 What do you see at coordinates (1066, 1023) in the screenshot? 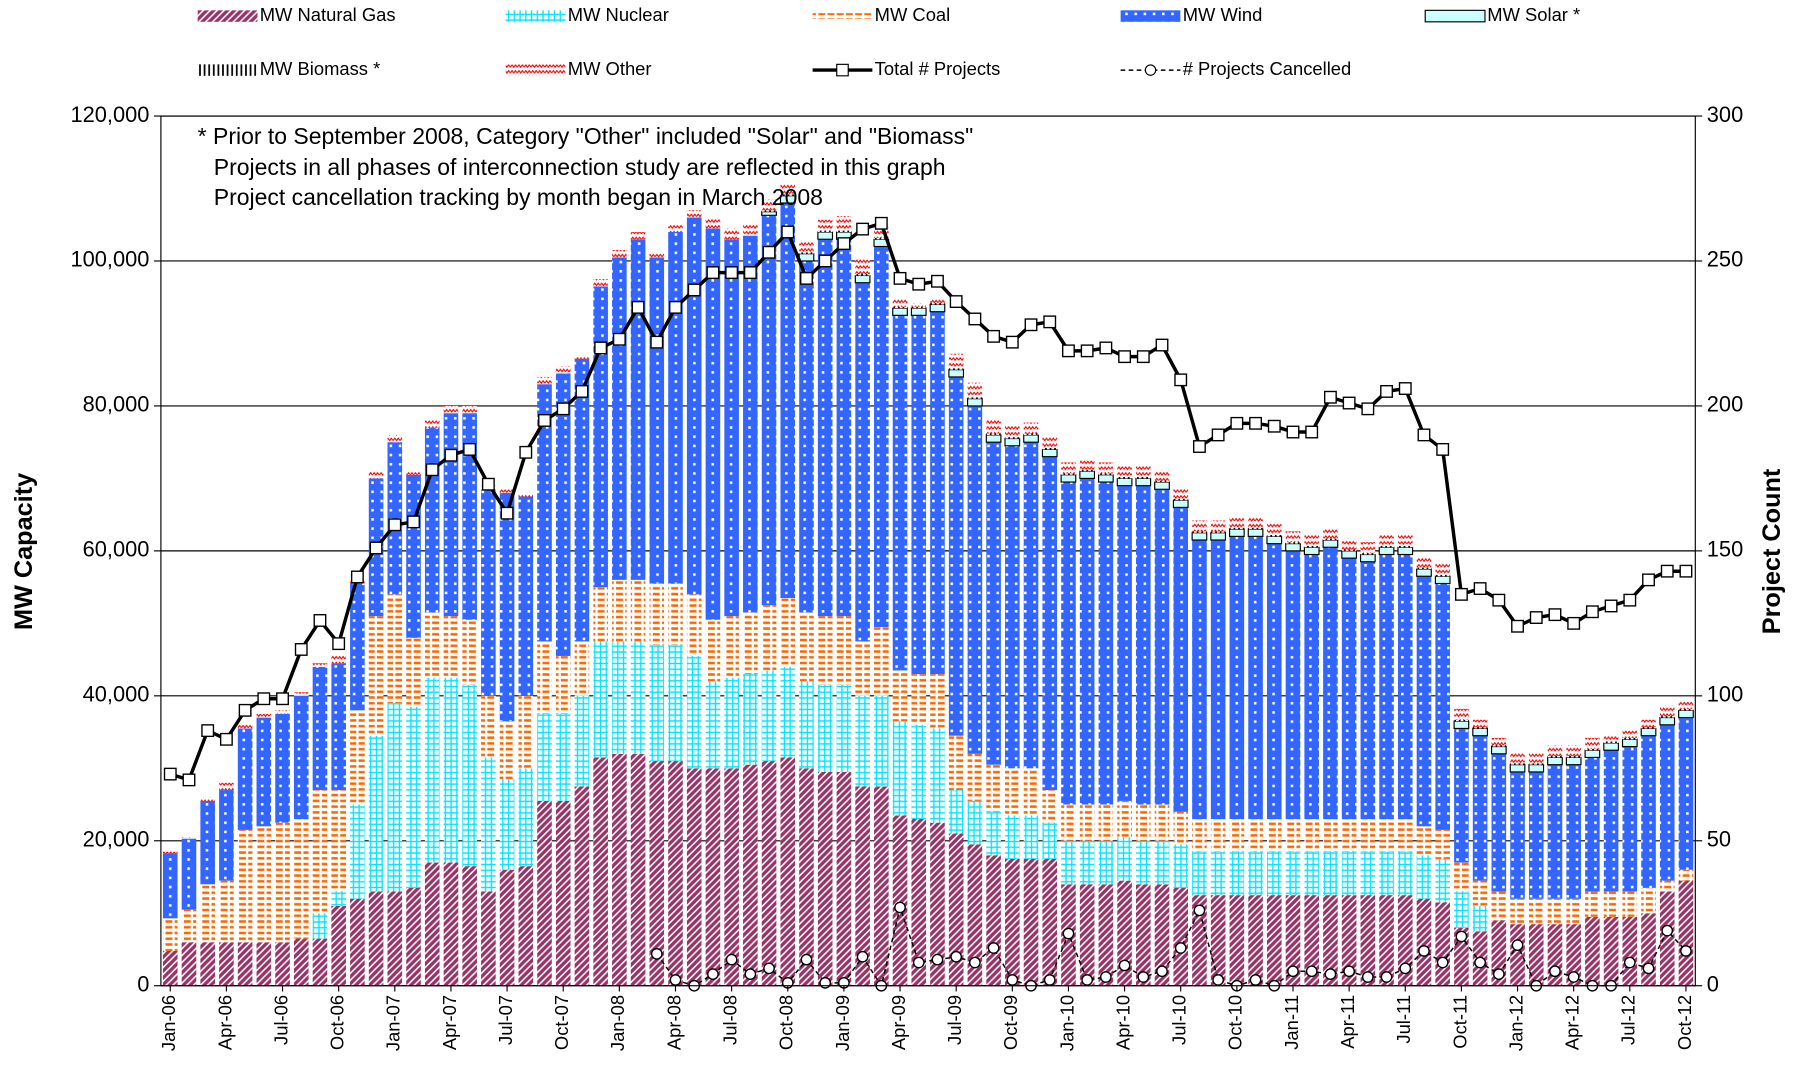
I see `x-tick-label: Jan-10` at bounding box center [1066, 1023].